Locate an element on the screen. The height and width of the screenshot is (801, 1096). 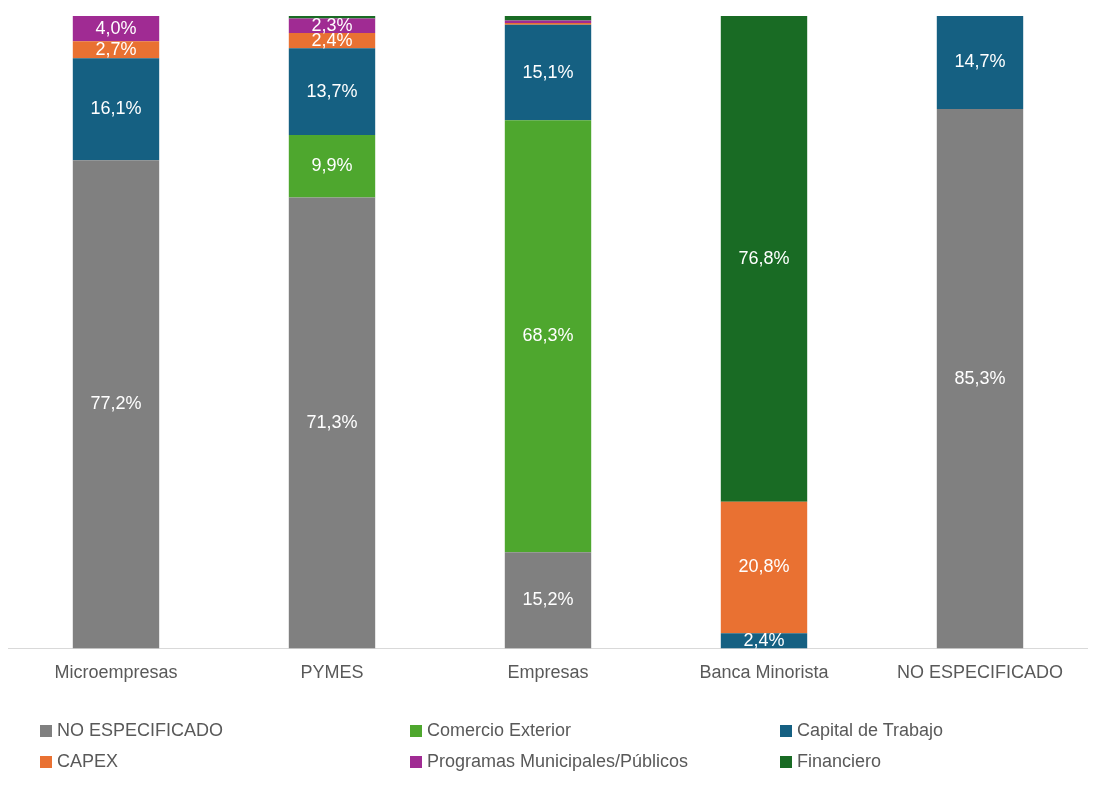
data-label: 76,8% is located at coordinates (764, 257).